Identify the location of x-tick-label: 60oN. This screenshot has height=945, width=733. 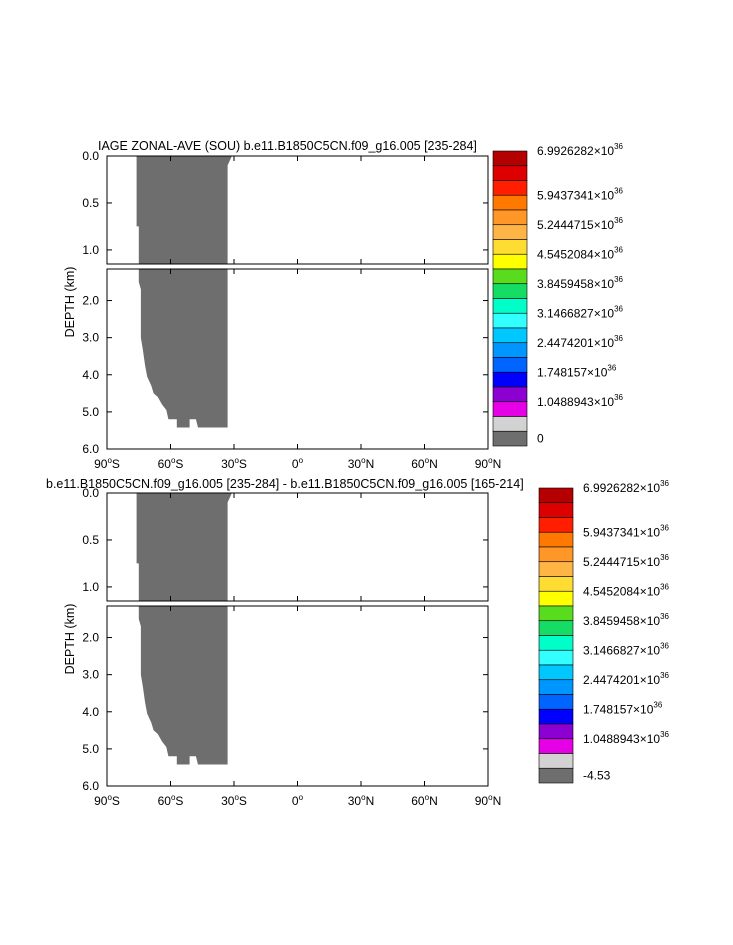
(424, 463).